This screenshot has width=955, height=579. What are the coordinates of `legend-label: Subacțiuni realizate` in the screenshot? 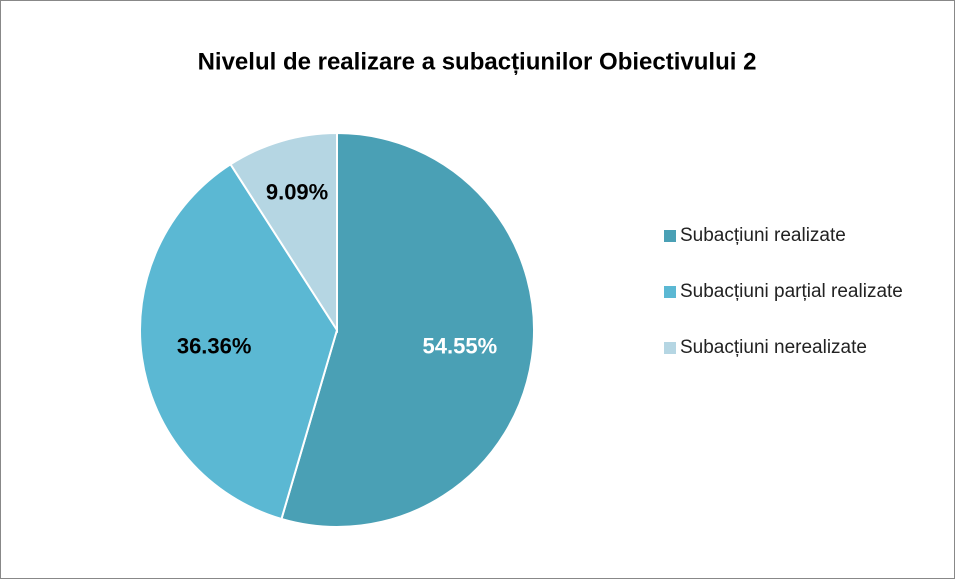 It's located at (763, 235).